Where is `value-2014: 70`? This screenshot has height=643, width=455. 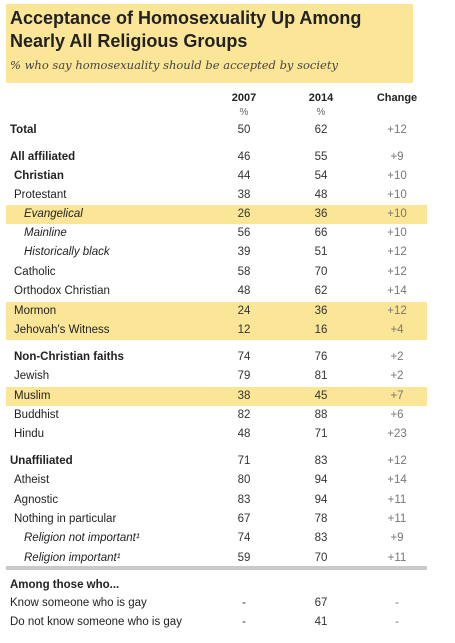 value-2014: 70 is located at coordinates (321, 558).